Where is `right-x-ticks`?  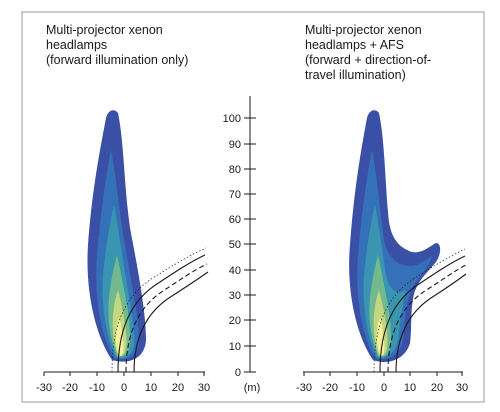
right-x-ticks is located at coordinates (383, 374).